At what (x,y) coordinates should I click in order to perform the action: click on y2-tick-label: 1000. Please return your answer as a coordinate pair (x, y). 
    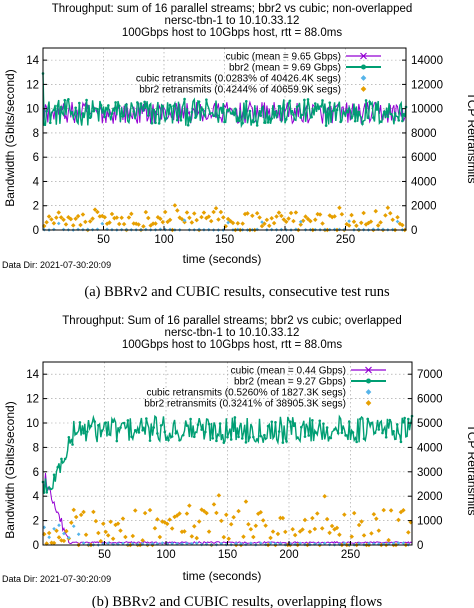
    Looking at the image, I should click on (430, 522).